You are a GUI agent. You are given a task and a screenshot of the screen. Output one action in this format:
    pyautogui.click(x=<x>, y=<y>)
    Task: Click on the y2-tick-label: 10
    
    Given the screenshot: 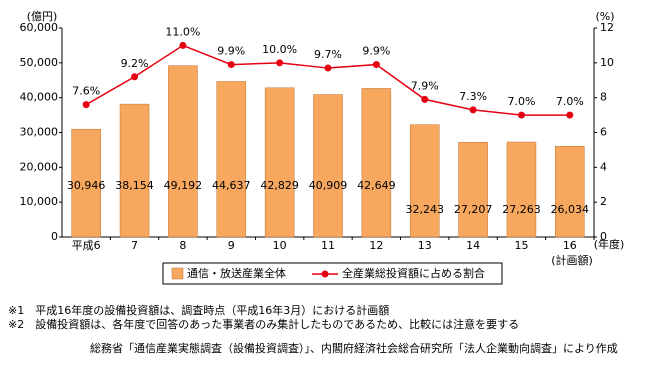 What is the action you would take?
    pyautogui.click(x=607, y=62)
    